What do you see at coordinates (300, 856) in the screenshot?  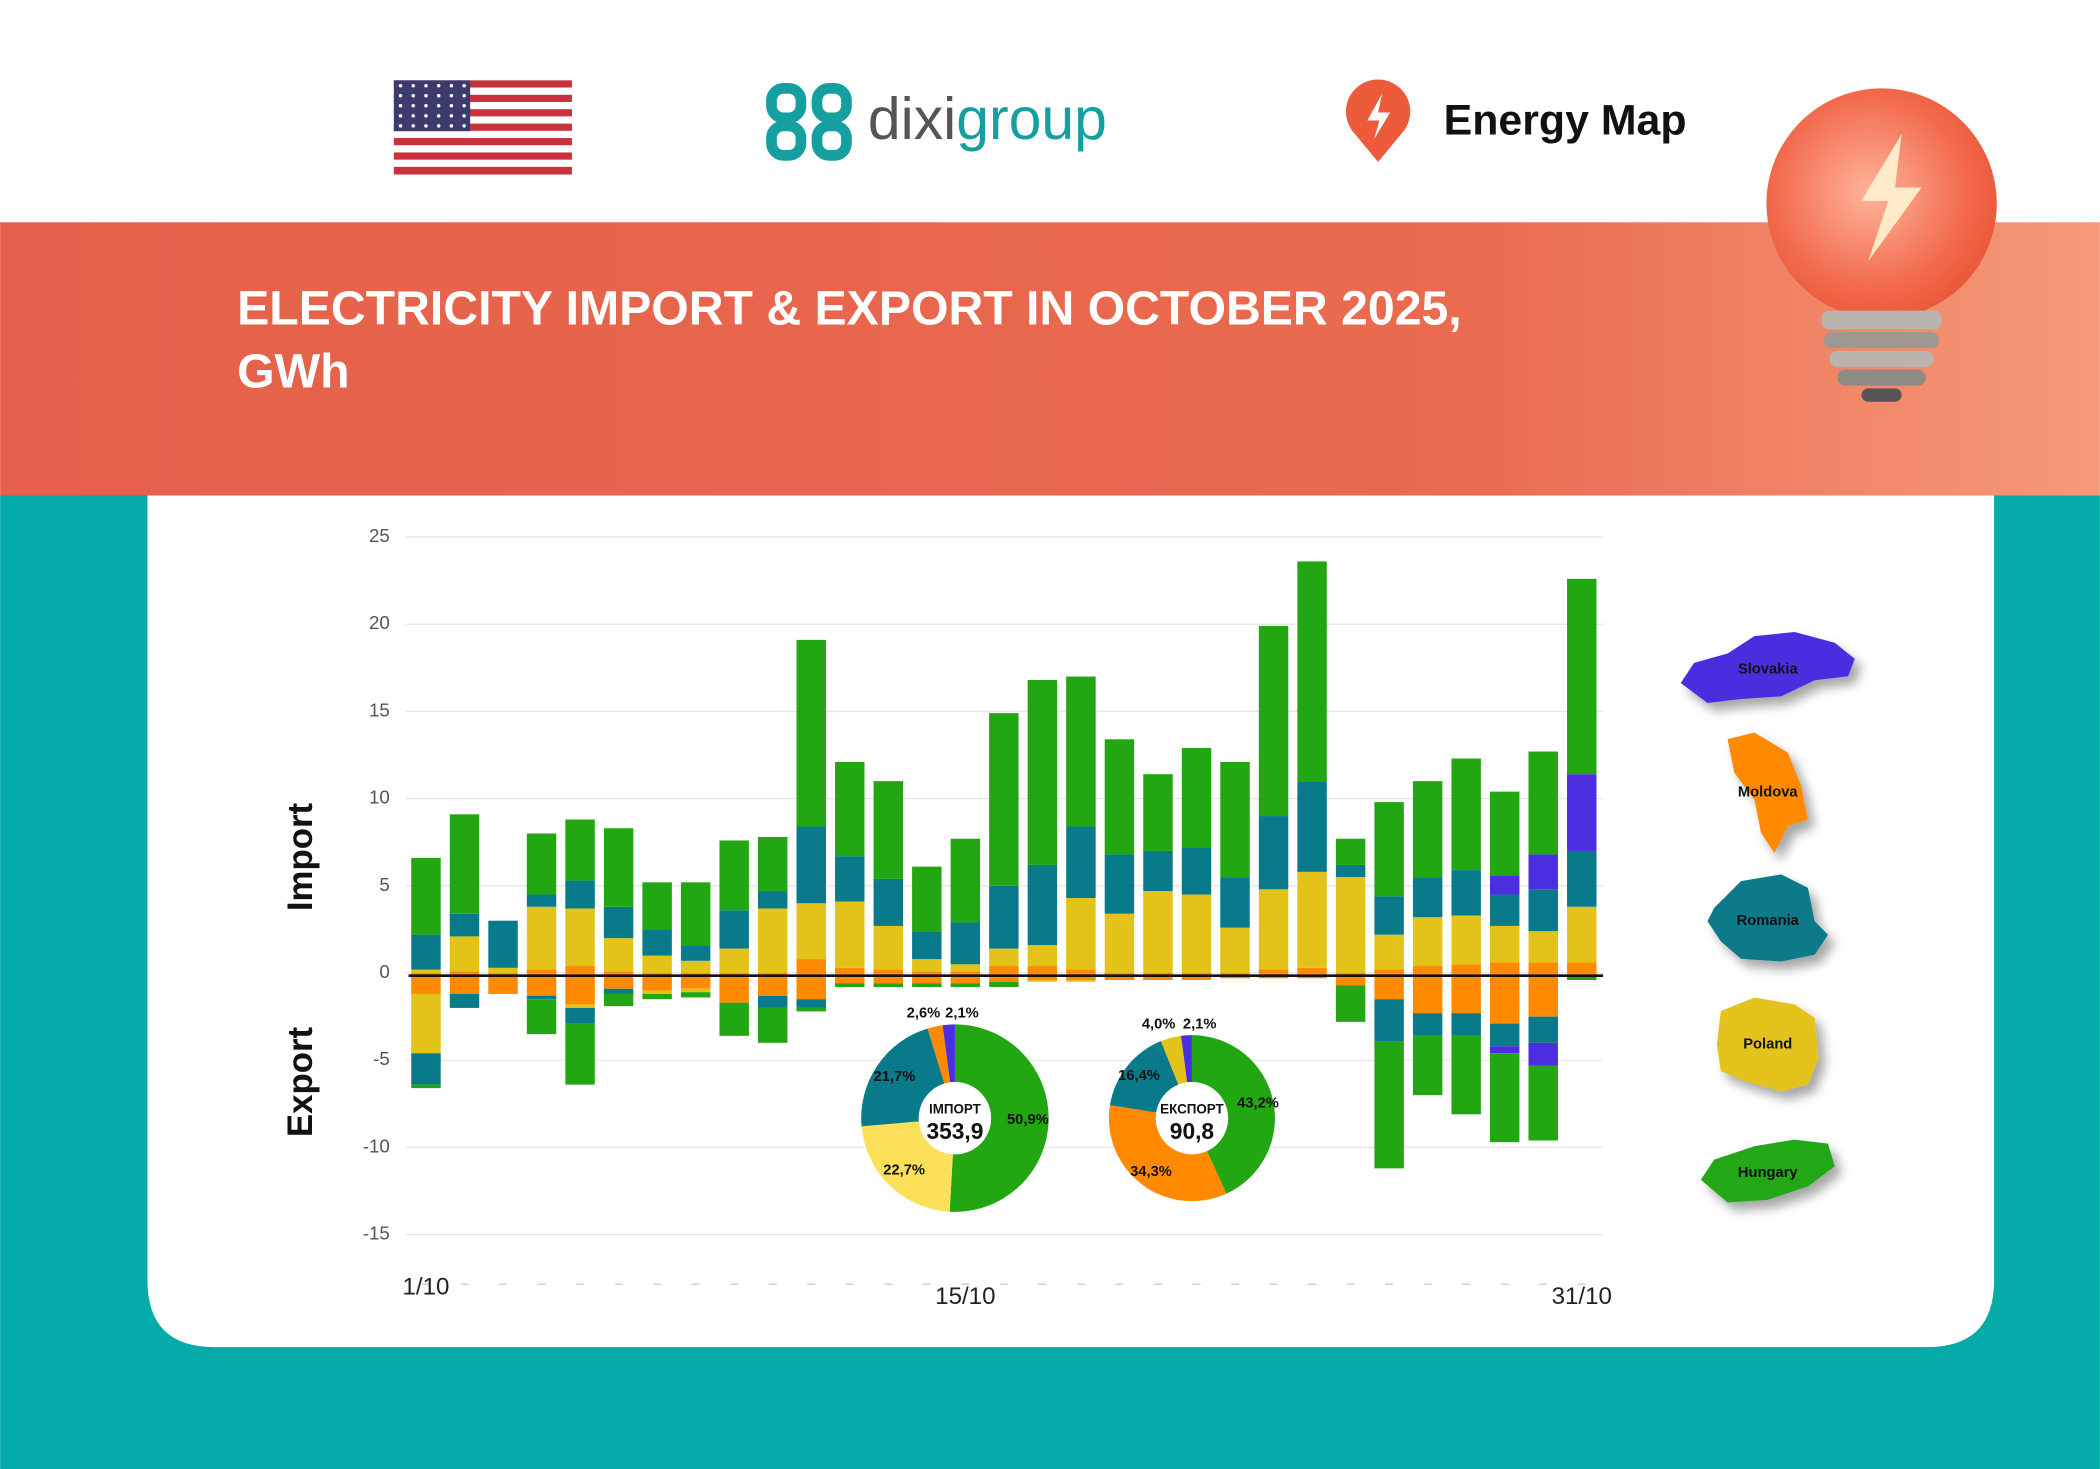 I see `import-label: Import` at bounding box center [300, 856].